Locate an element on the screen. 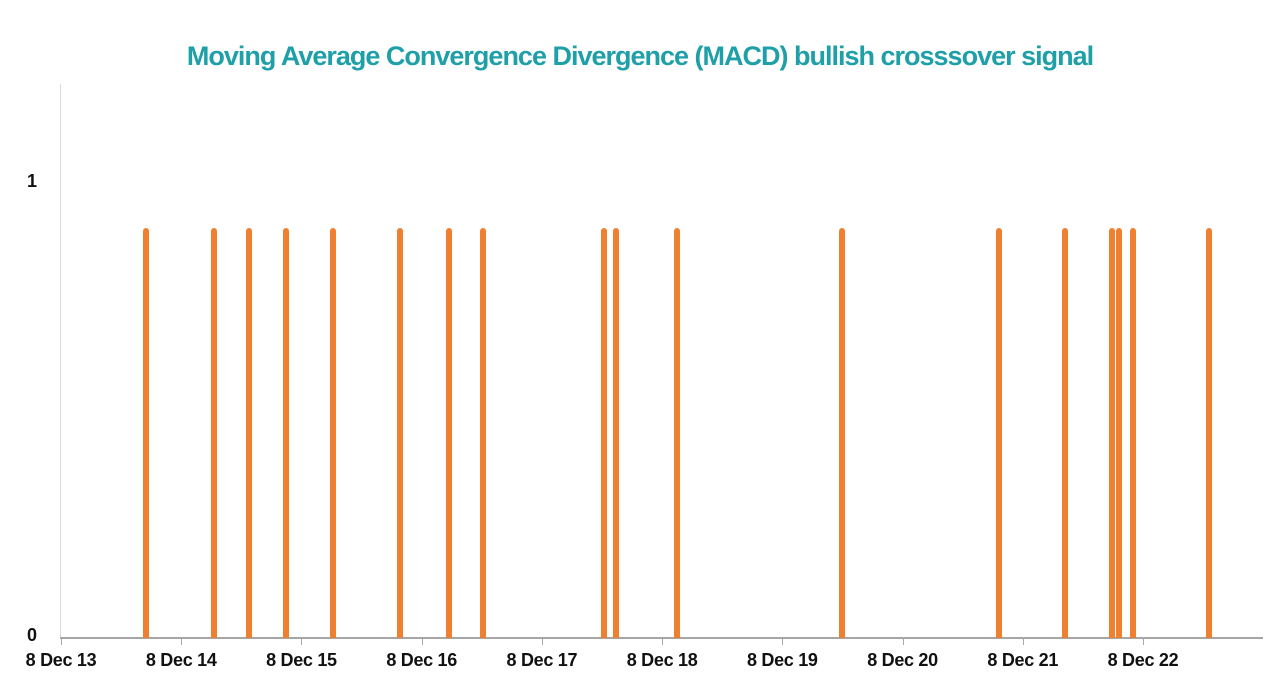 This screenshot has width=1280, height=700. x-tick-label: 8 Dec 17 is located at coordinates (542, 660).